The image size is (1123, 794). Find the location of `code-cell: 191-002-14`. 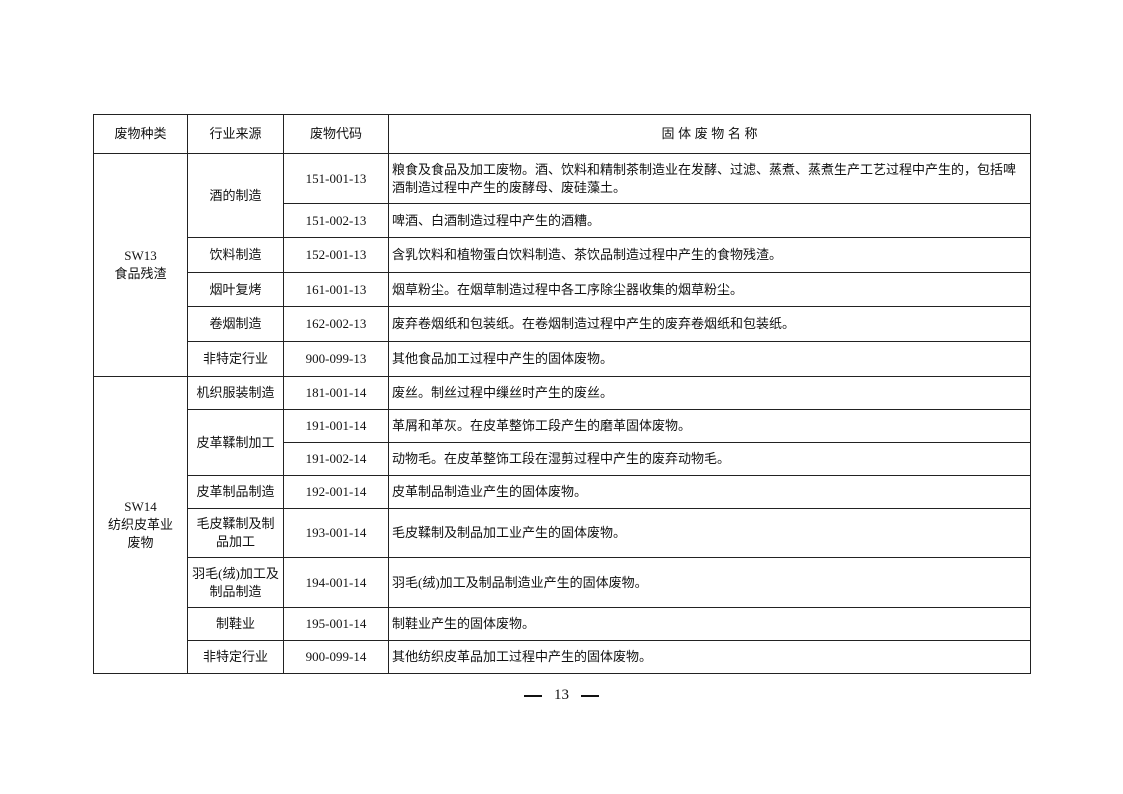

code-cell: 191-002-14 is located at coordinates (336, 459).